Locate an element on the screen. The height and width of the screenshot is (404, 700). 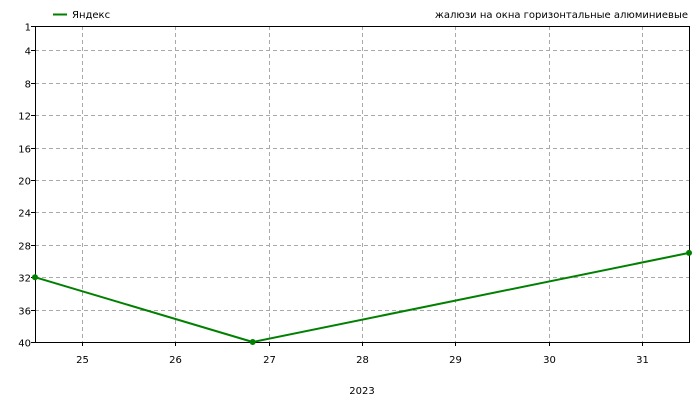
y-tick-label: 20 is located at coordinates (24, 182).